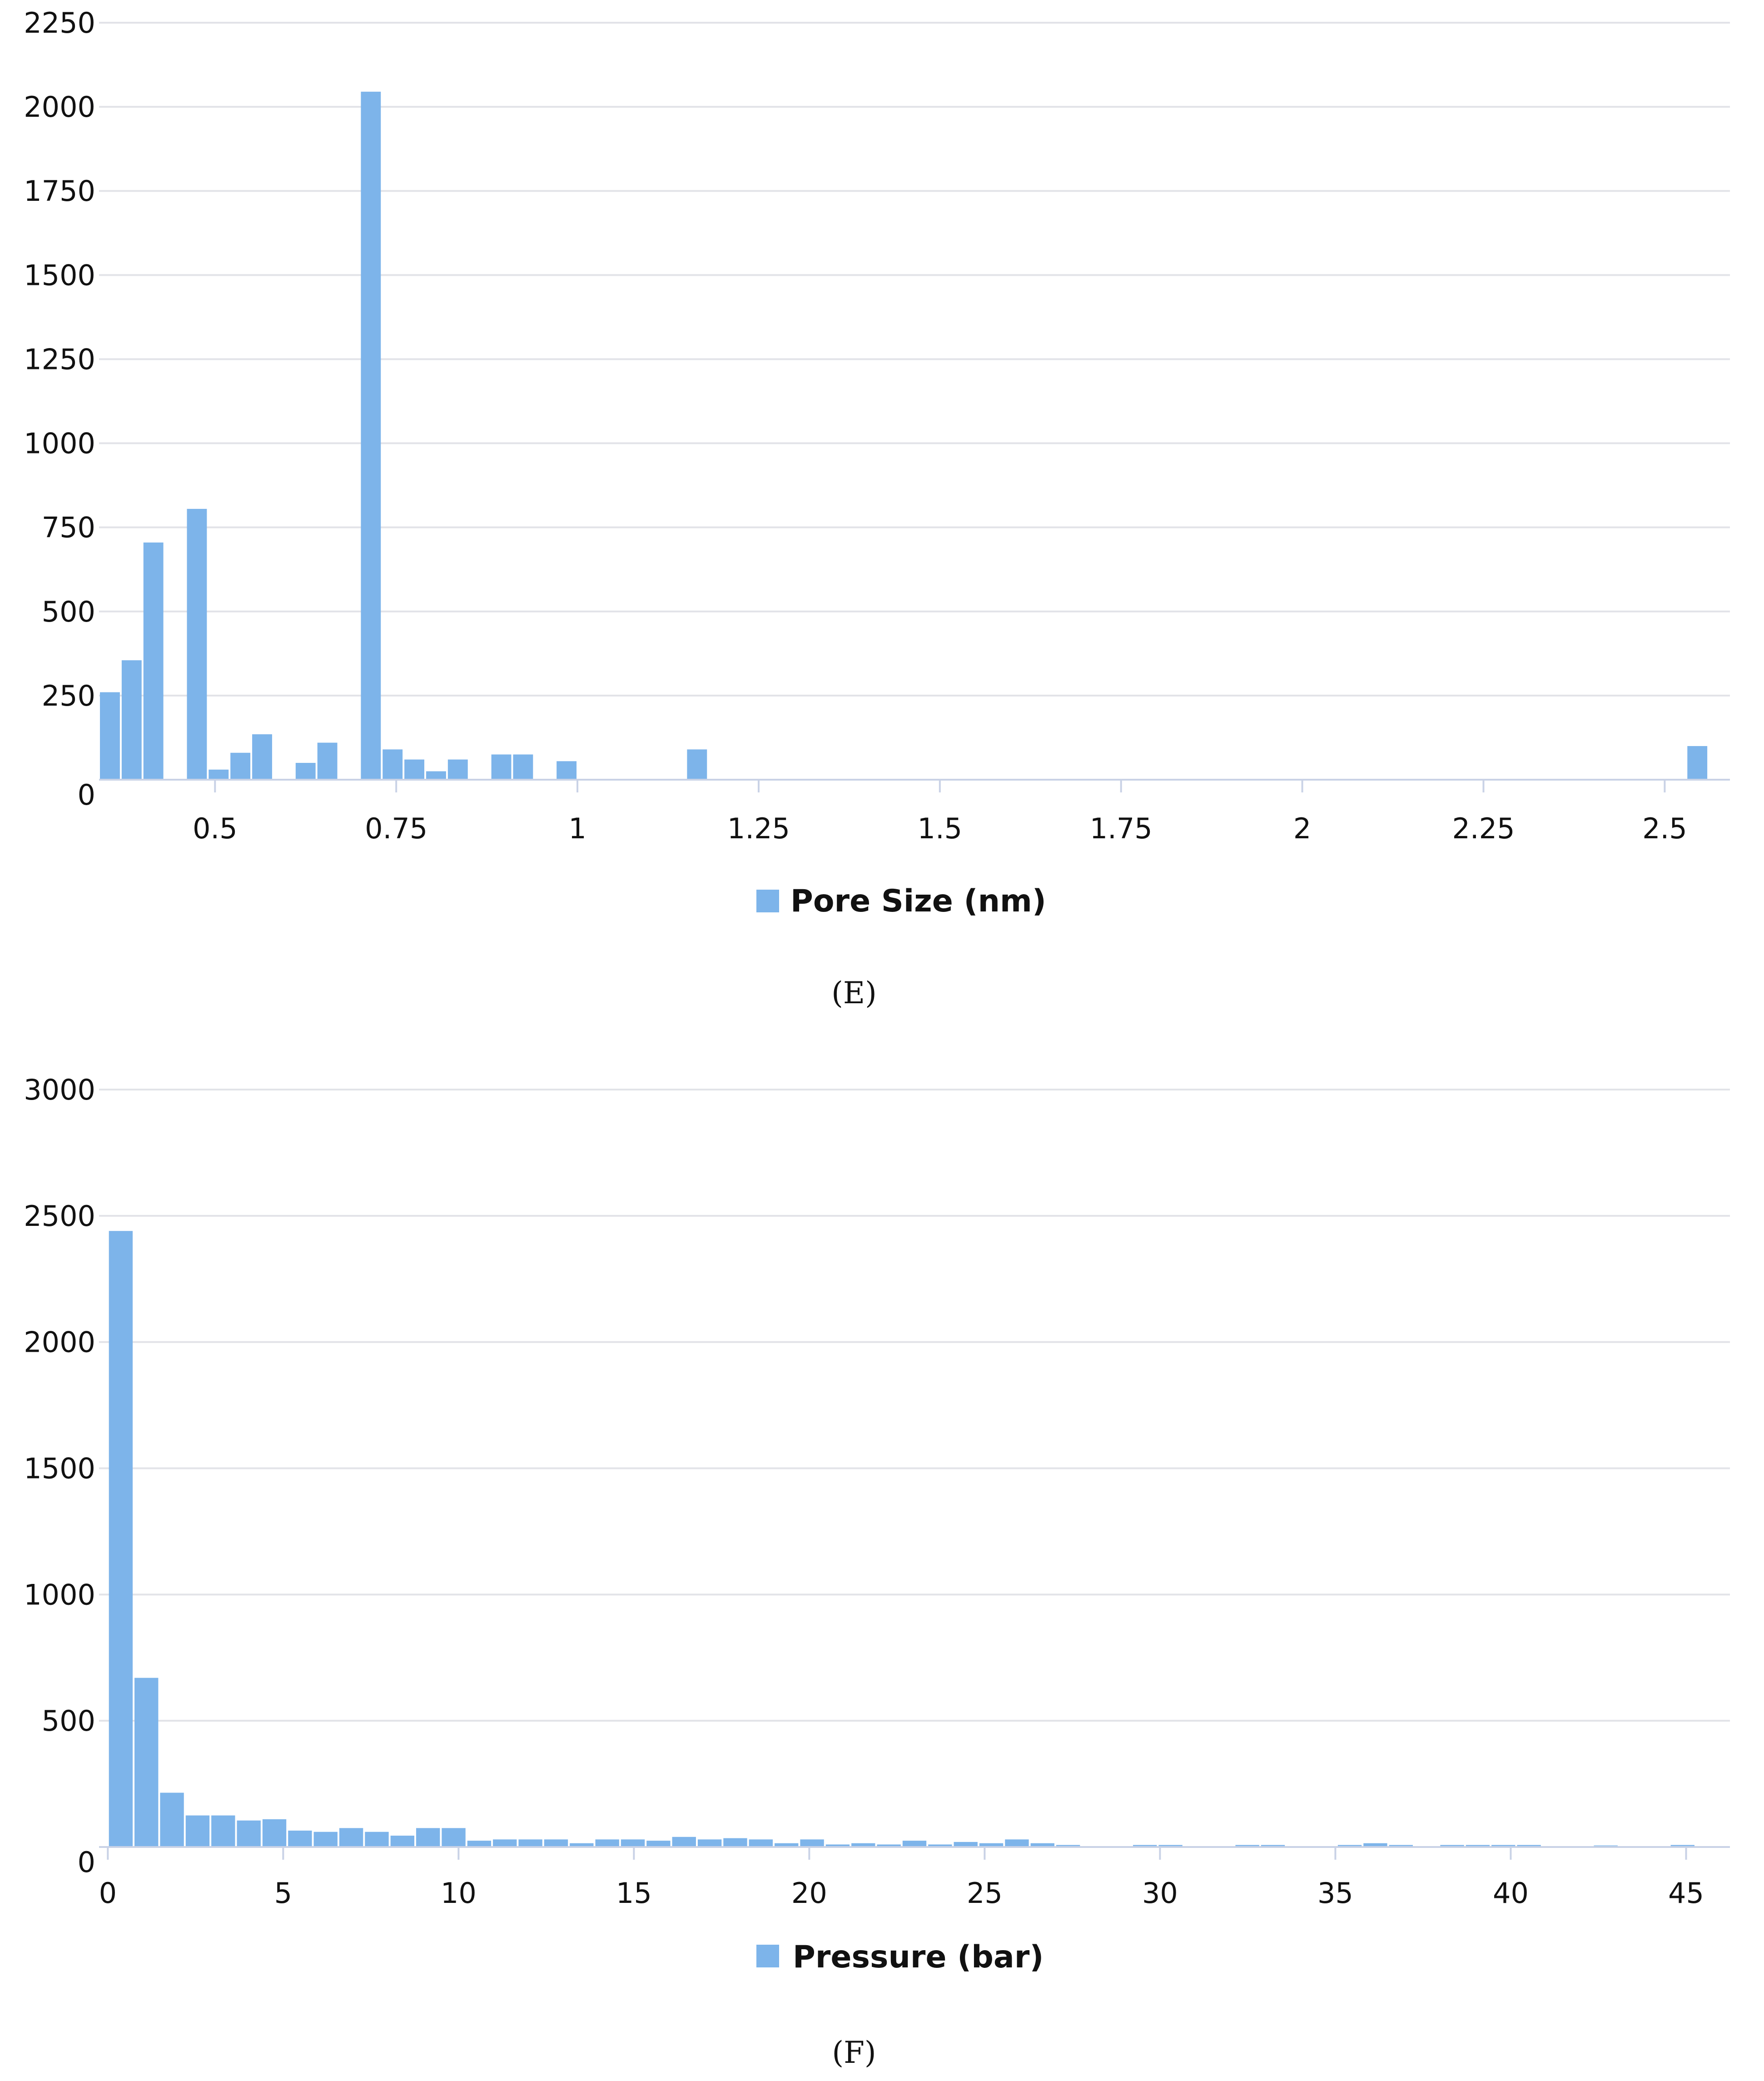 Image resolution: width=1764 pixels, height=2081 pixels. Describe the element at coordinates (940, 829) in the screenshot. I see `x-tick-label: 1.5` at that location.